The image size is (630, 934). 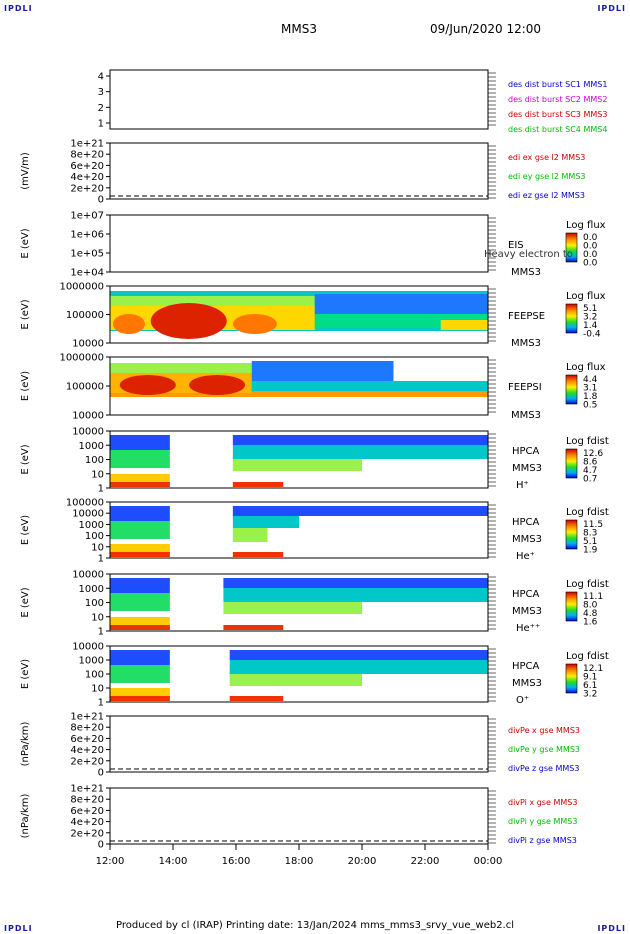 What do you see at coordinates (18, 8) in the screenshot?
I see `corner-label-tl: IPDLI` at bounding box center [18, 8].